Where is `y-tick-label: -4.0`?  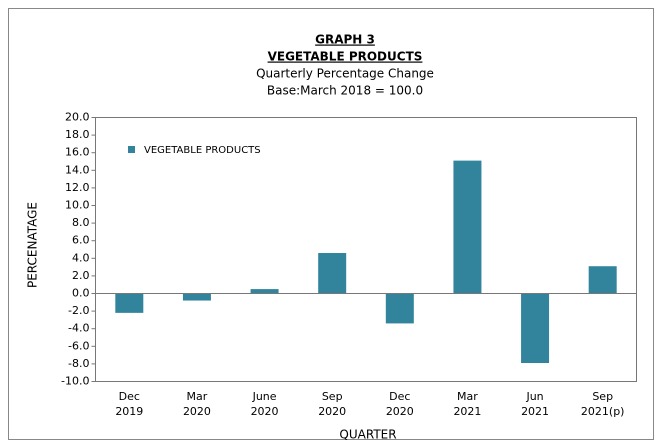 y-tick-label: -4.0 is located at coordinates (78, 328).